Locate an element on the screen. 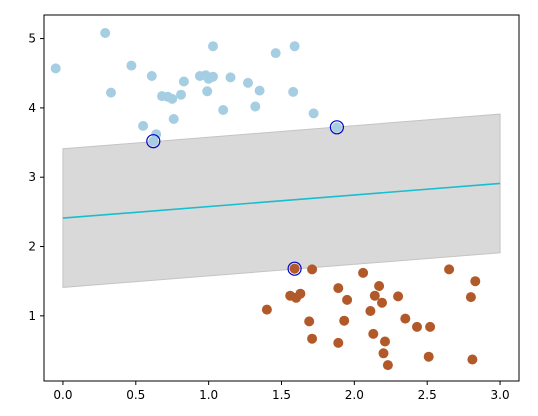 This screenshot has height=416, width=538. y-tick-label: 1 is located at coordinates (32, 316).